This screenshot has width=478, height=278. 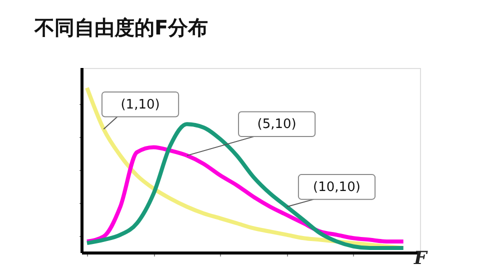 What do you see at coordinates (140, 104) in the screenshot?
I see `series-label: (1,10)` at bounding box center [140, 104].